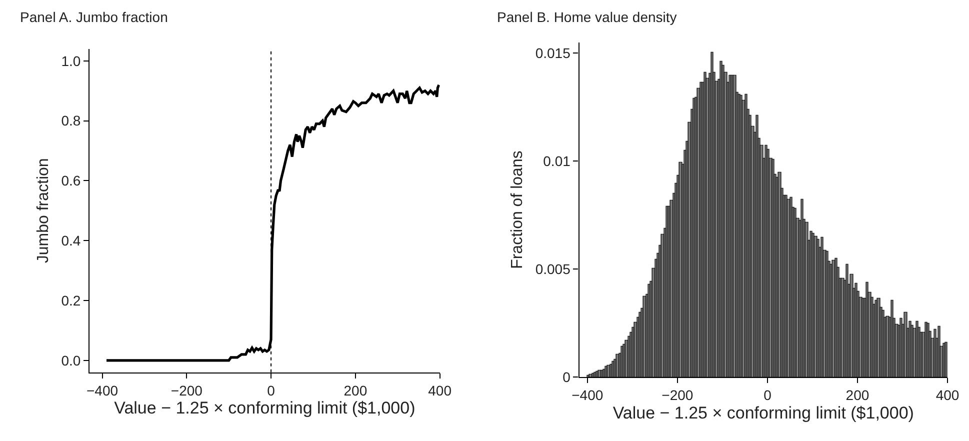 This screenshot has height=441, width=969. I want to click on y-axis-title: Fraction of loans, so click(517, 209).